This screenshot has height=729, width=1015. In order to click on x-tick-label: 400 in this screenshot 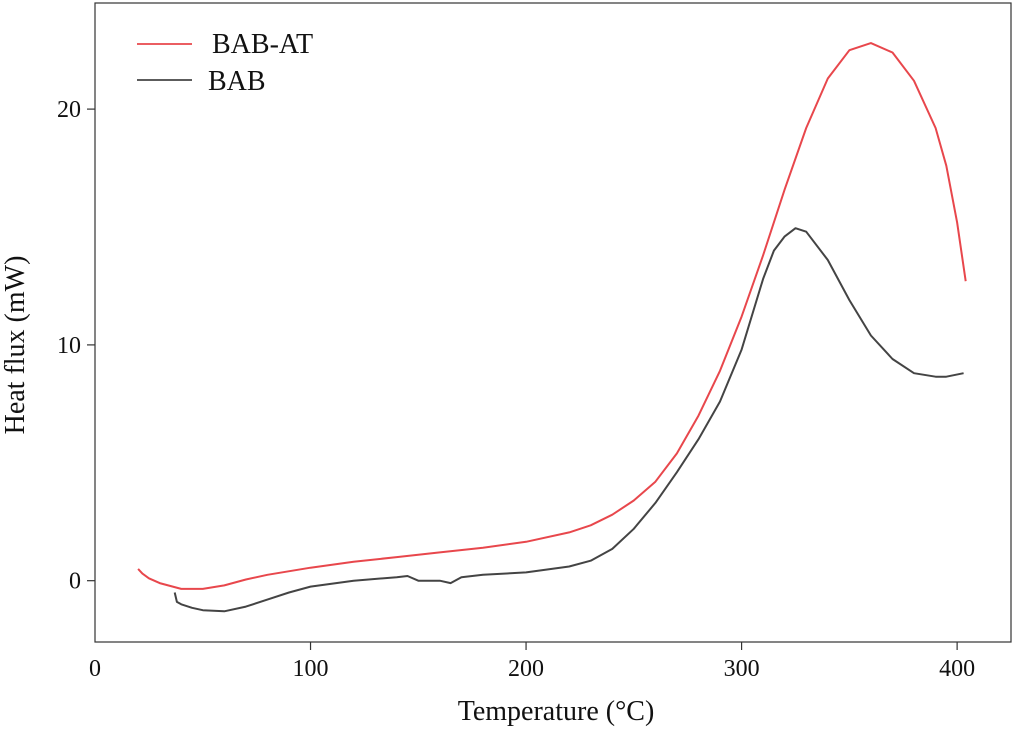, I will do `click(957, 669)`.